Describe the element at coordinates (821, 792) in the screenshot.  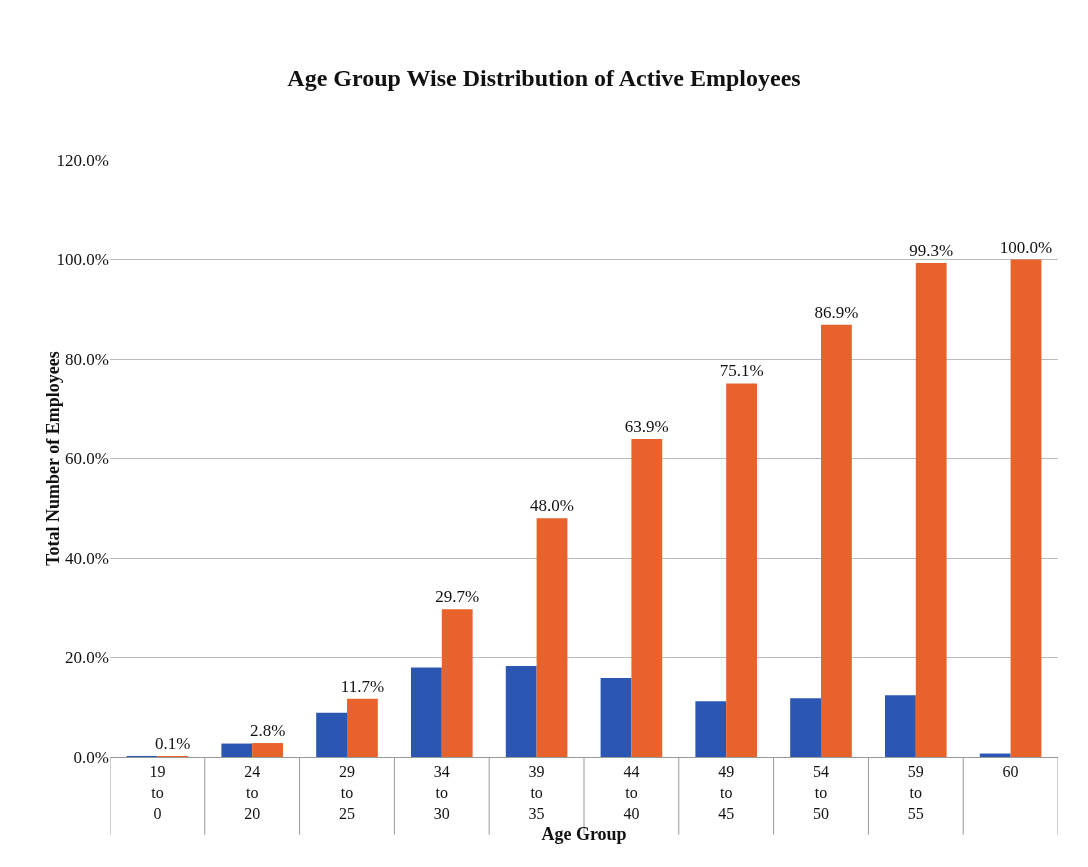
I see `x-tick-label: 54 to 50` at that location.